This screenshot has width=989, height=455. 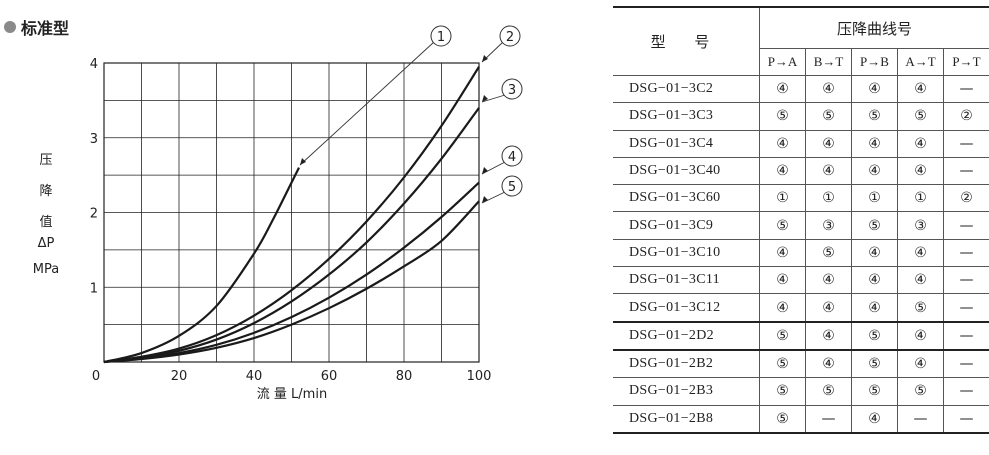 What do you see at coordinates (404, 376) in the screenshot?
I see `x-tick-label: 80` at bounding box center [404, 376].